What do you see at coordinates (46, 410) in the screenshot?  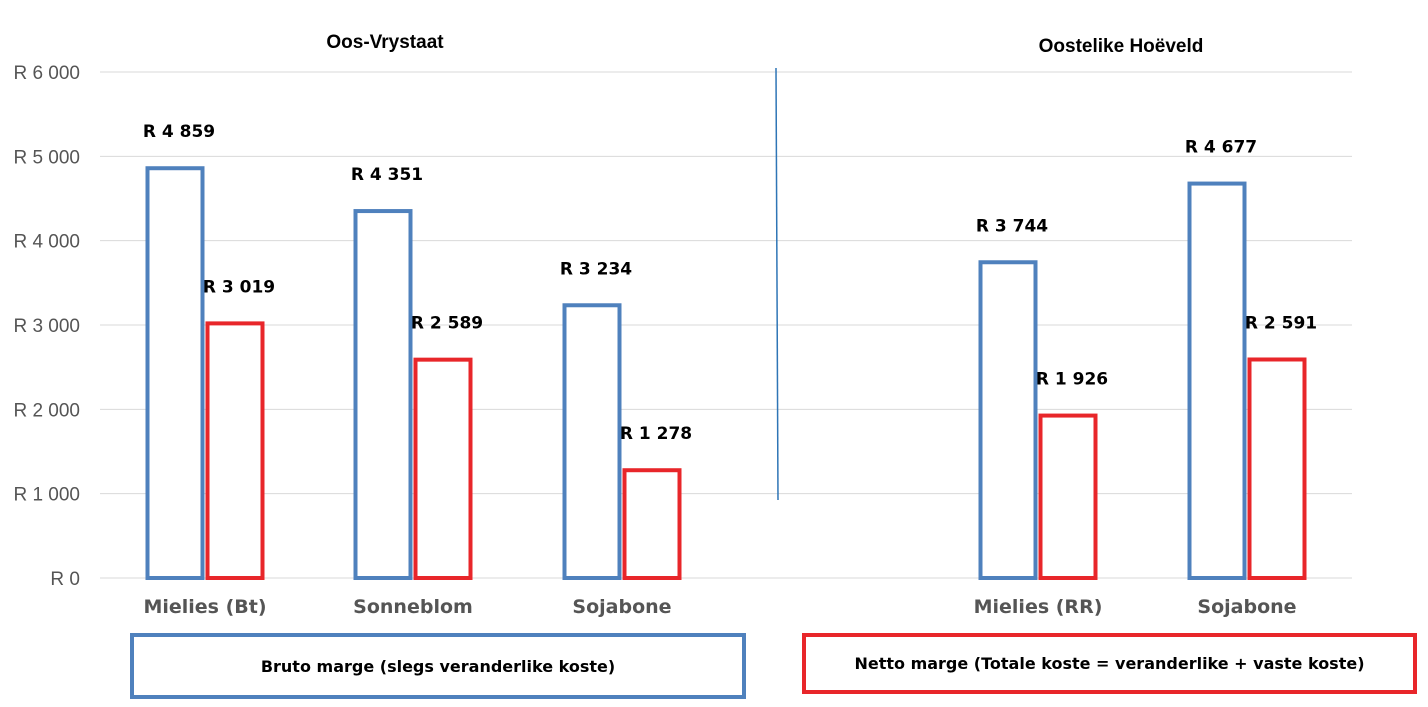 I see `y-tick-label: R 2 000` at bounding box center [46, 410].